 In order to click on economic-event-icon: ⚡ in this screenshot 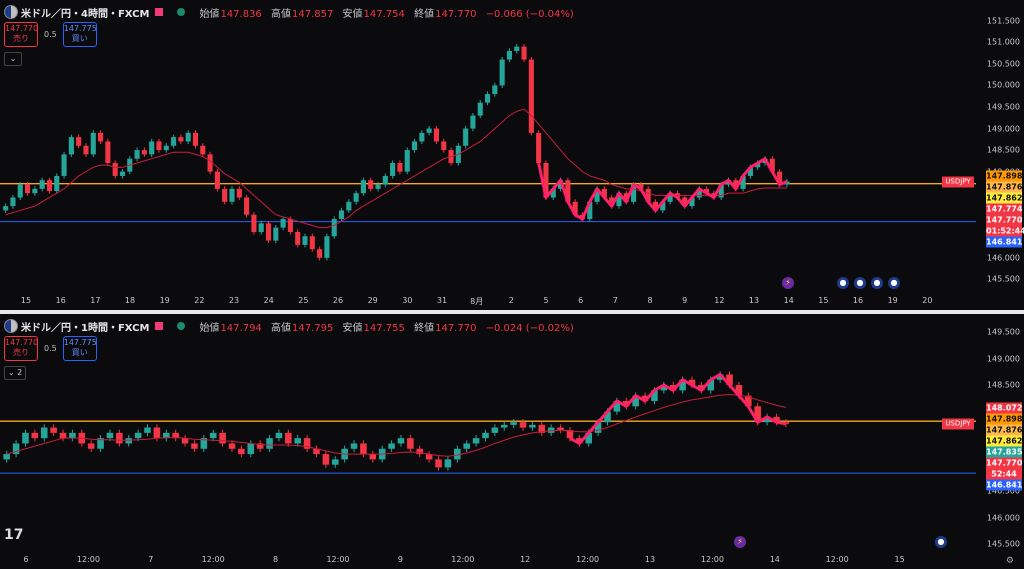, I will do `click(740, 542)`.